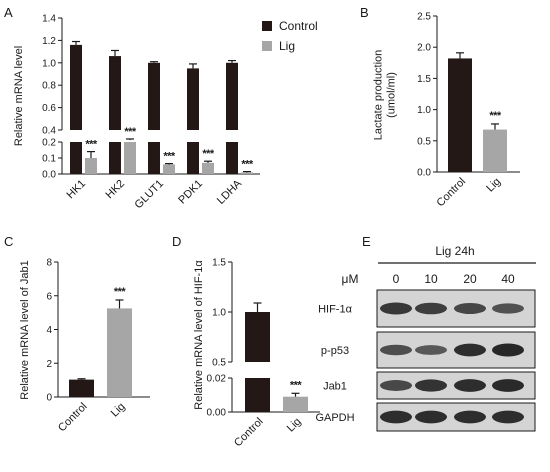 This screenshot has width=550, height=472. I want to click on panel-d-bar-lig, so click(295, 404).